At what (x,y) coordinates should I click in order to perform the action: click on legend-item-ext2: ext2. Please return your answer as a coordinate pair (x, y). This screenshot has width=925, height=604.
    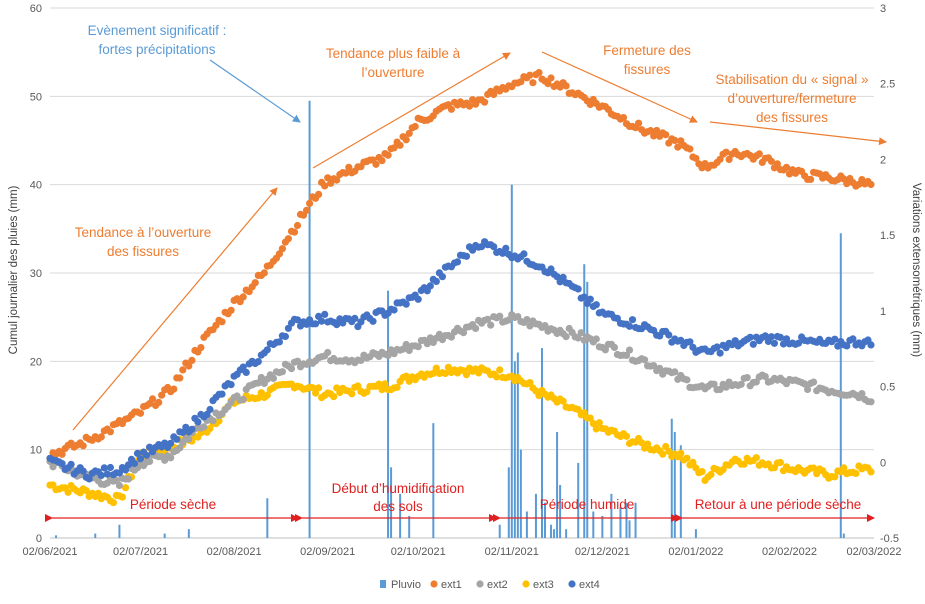
    Looking at the image, I should click on (492, 585).